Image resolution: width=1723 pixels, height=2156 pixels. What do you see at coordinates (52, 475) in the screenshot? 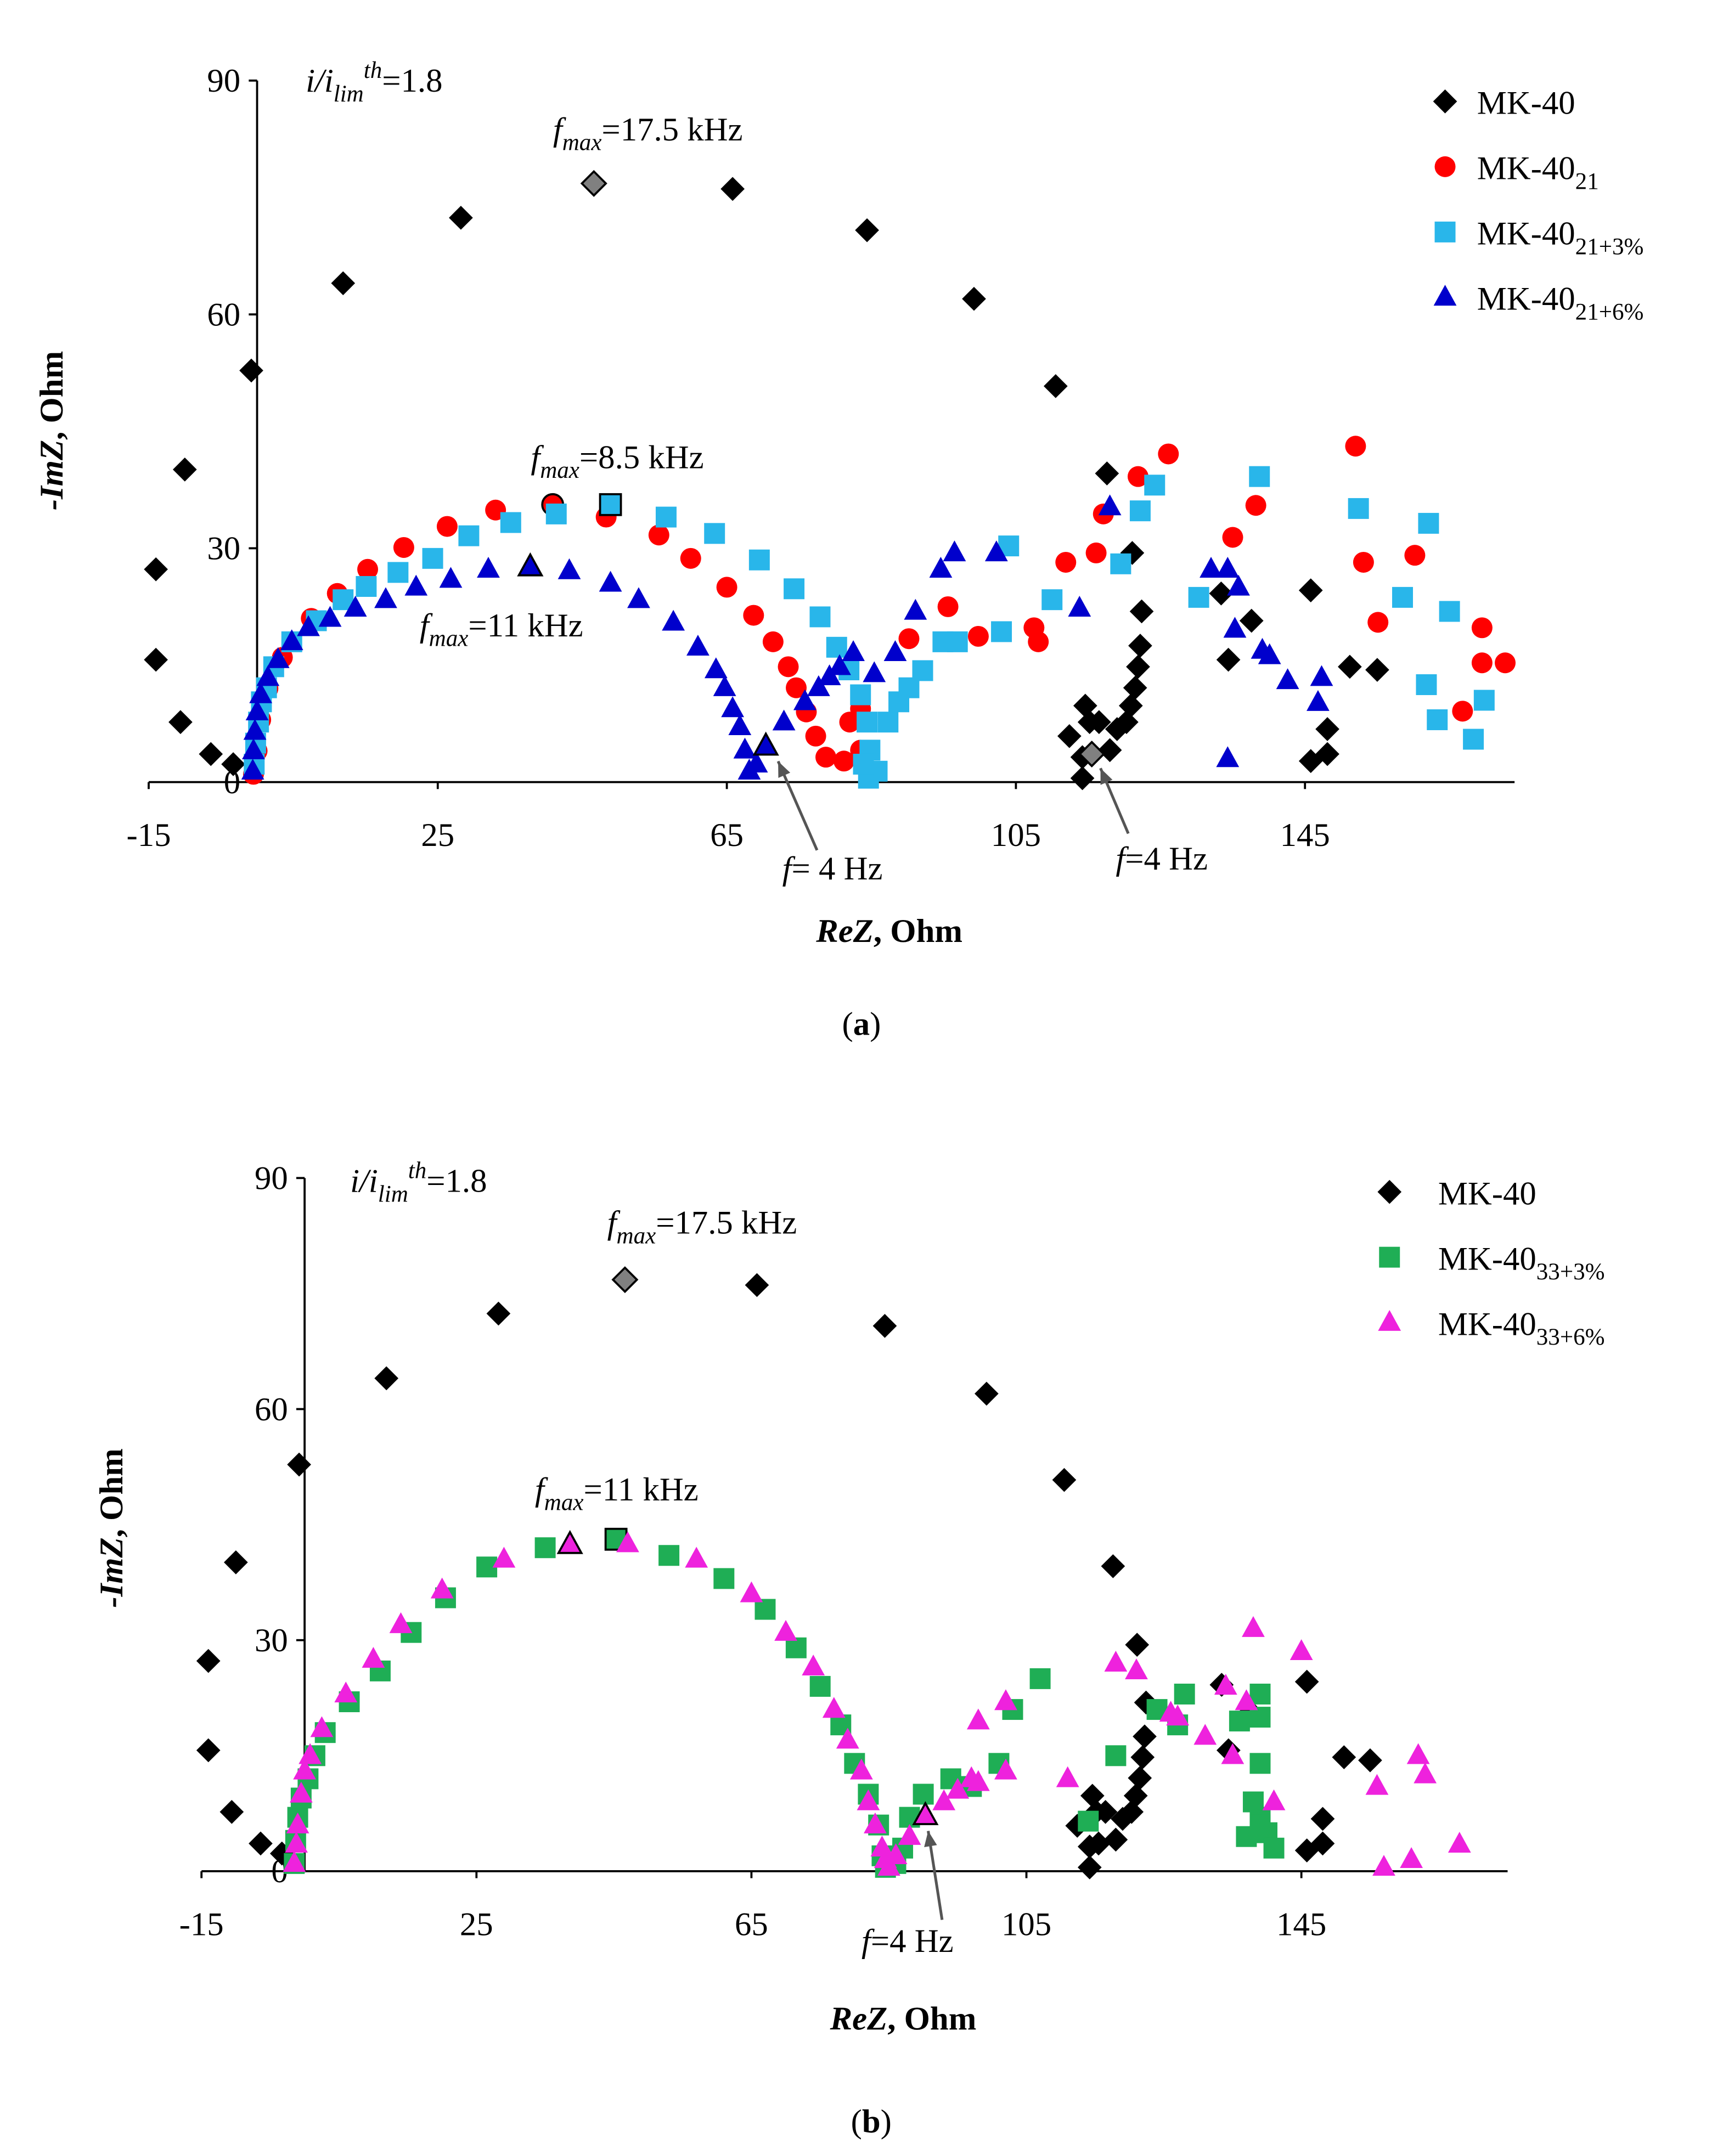
I see `text-part: -ImZ` at bounding box center [52, 475].